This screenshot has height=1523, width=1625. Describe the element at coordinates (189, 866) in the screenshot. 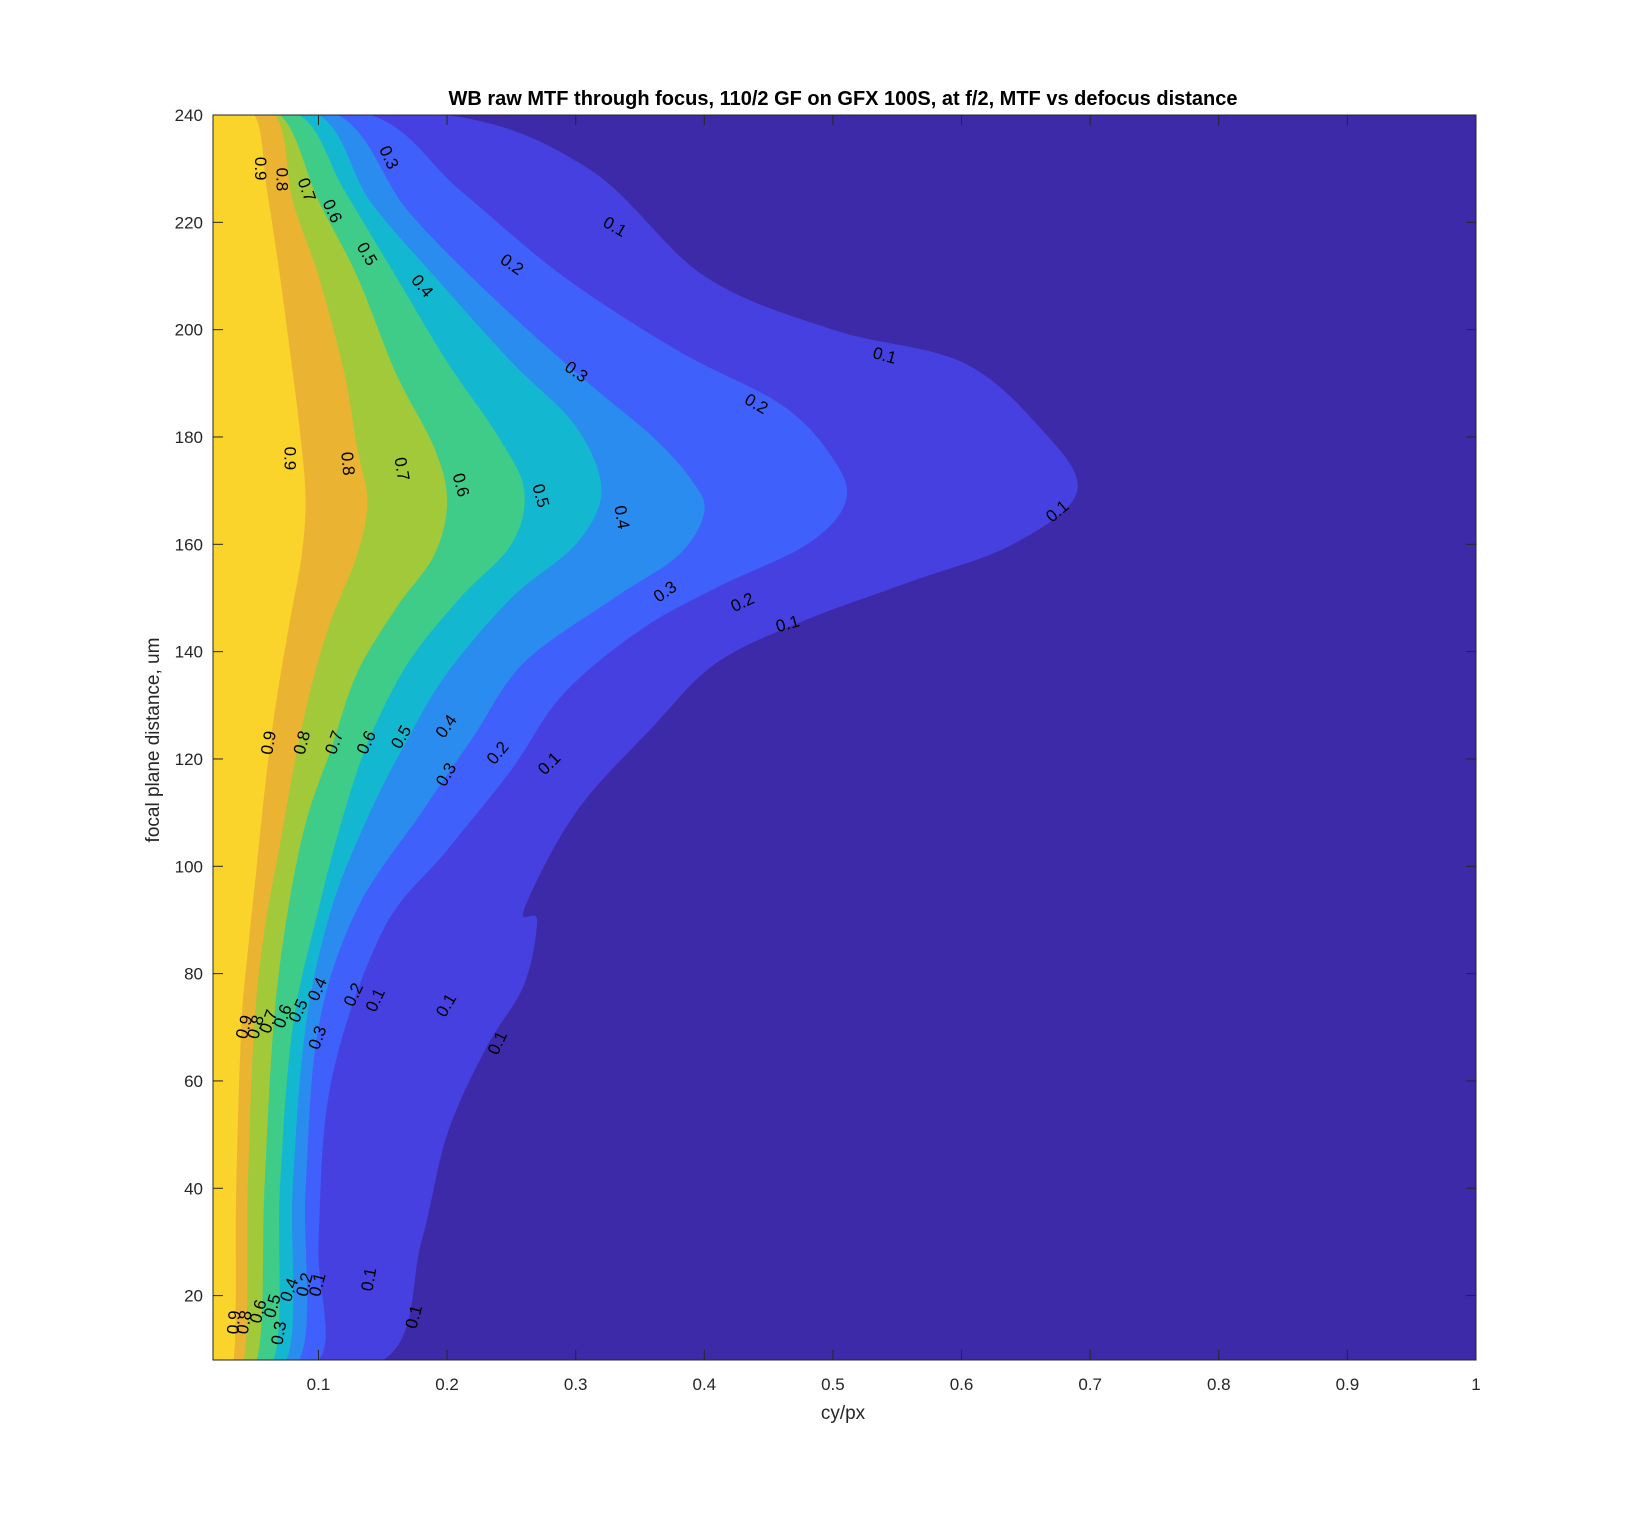

I see `y-tick-label: 100` at that location.